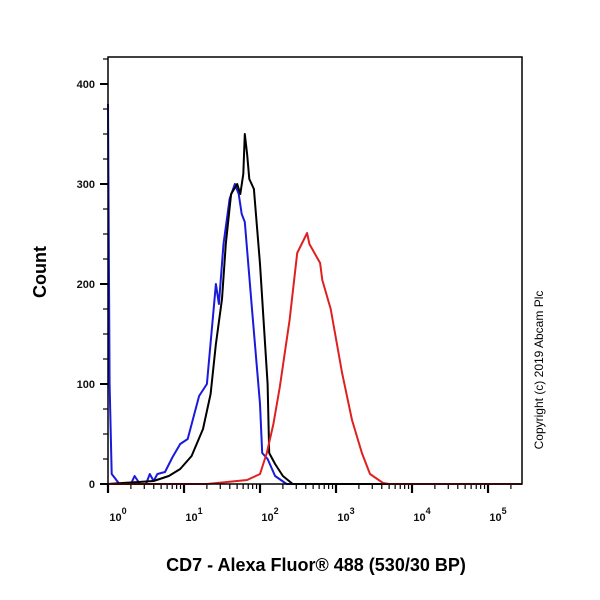  Describe the element at coordinates (117, 515) in the screenshot. I see `x-tick-label: 10⁰` at that location.